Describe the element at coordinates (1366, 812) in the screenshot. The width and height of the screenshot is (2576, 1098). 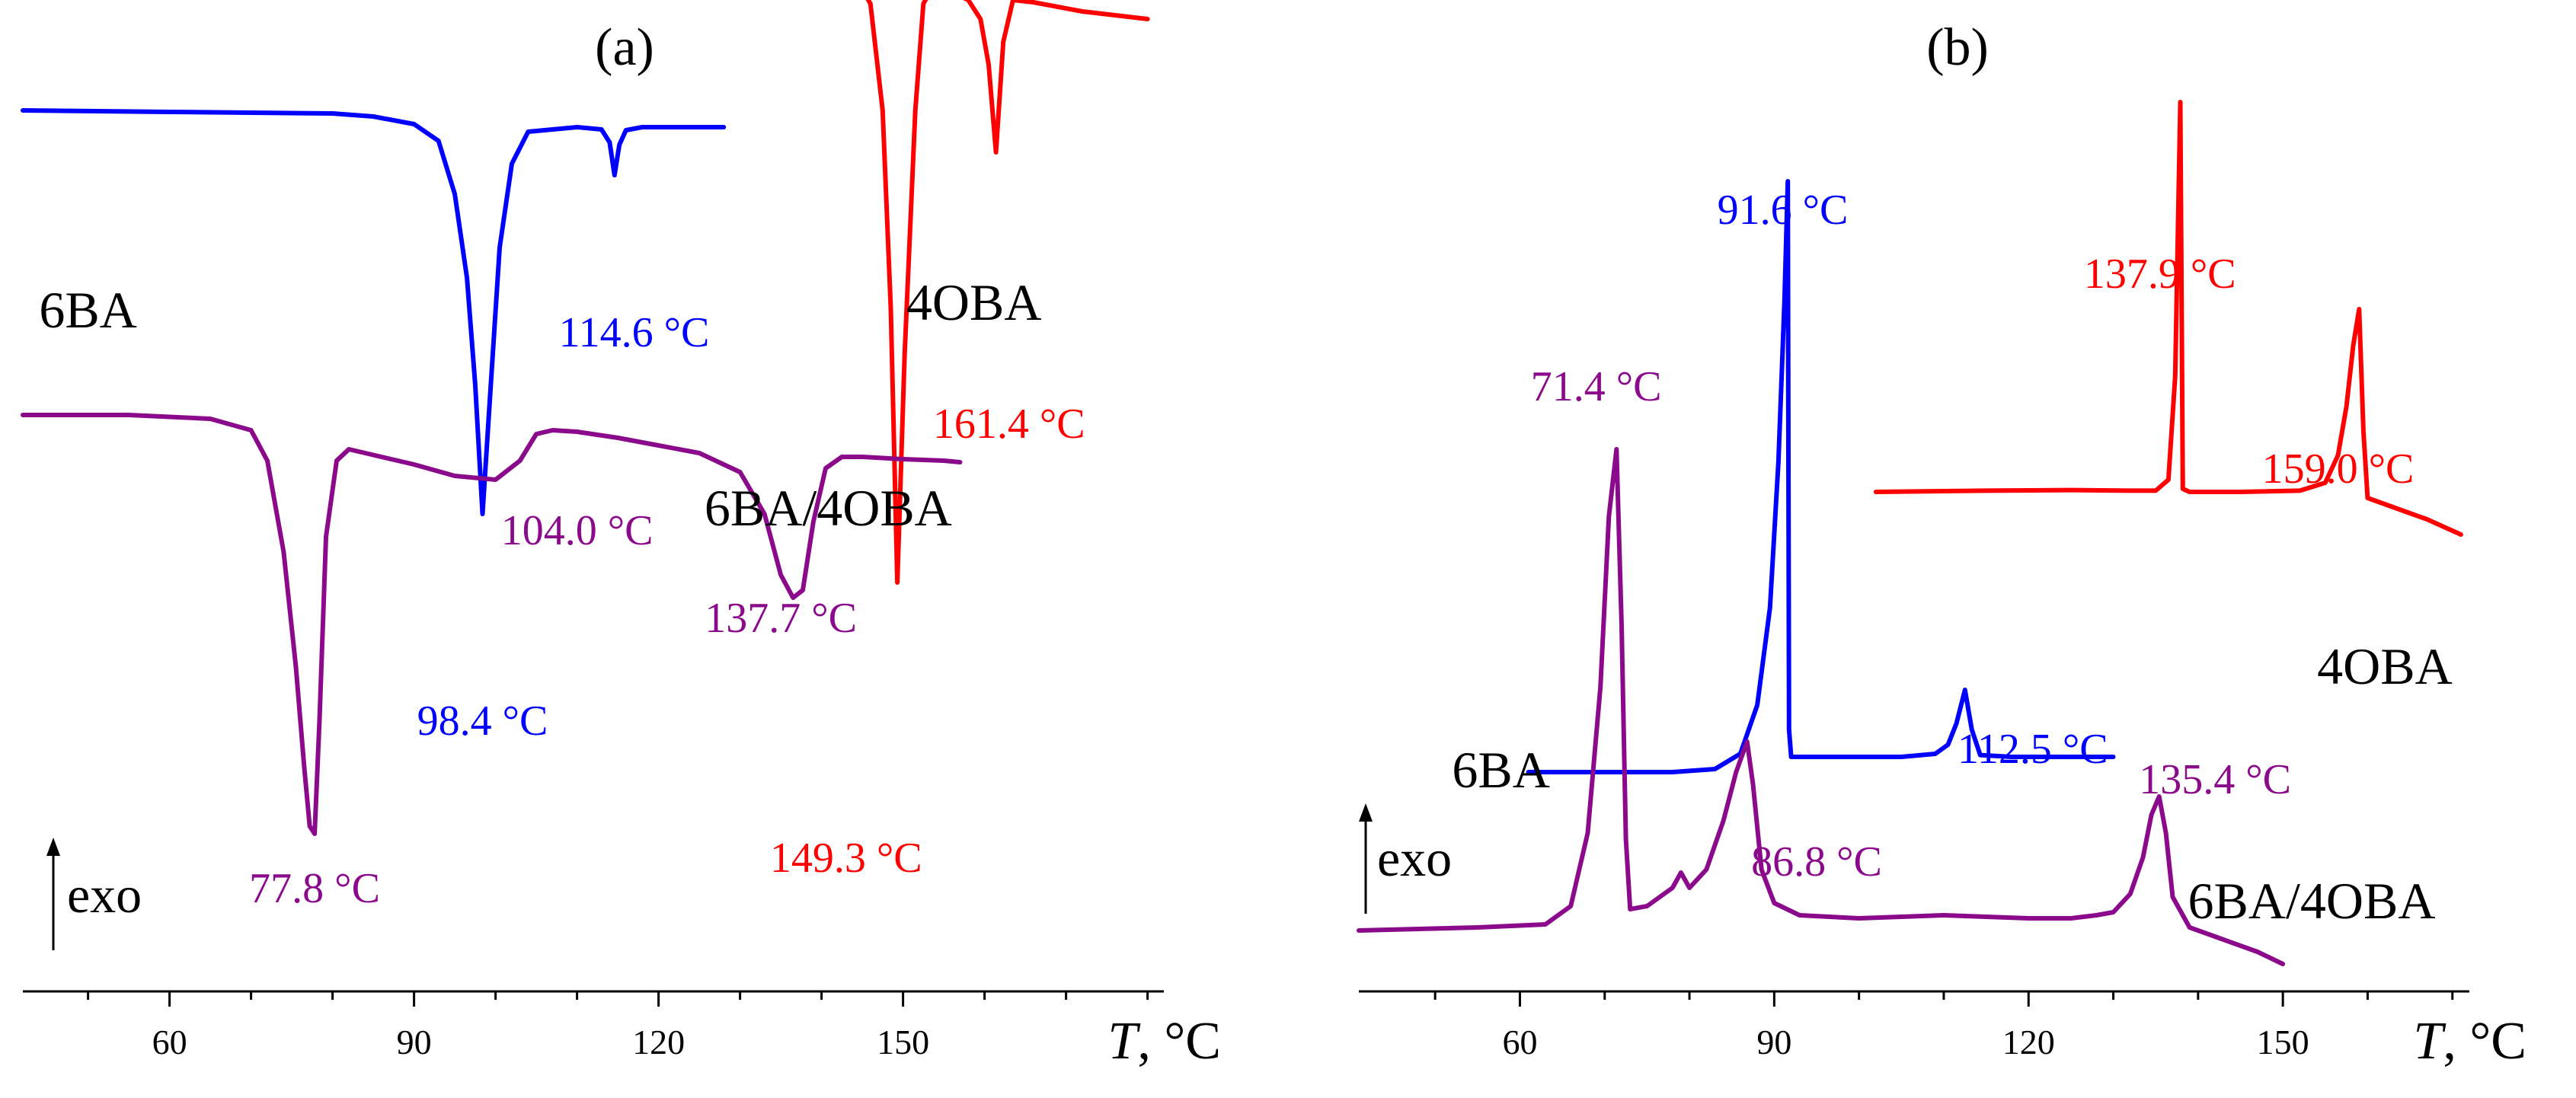
I see `panel-b-exo-arrowhead` at that location.